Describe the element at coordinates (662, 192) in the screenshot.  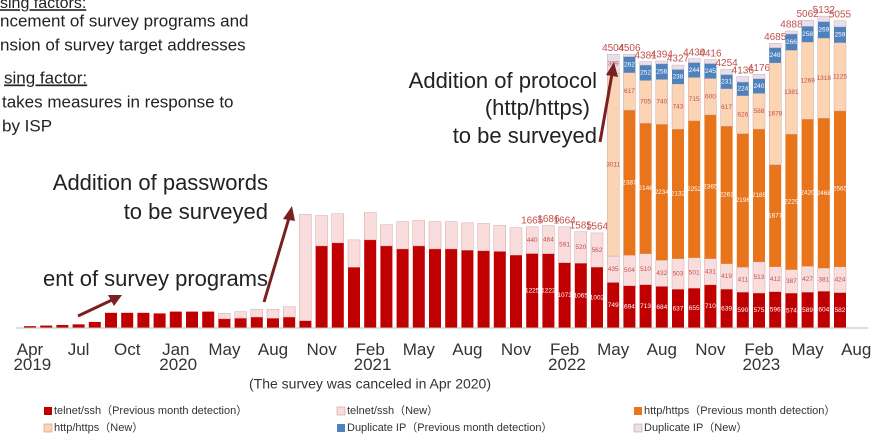
I see `data-label: 2234` at that location.